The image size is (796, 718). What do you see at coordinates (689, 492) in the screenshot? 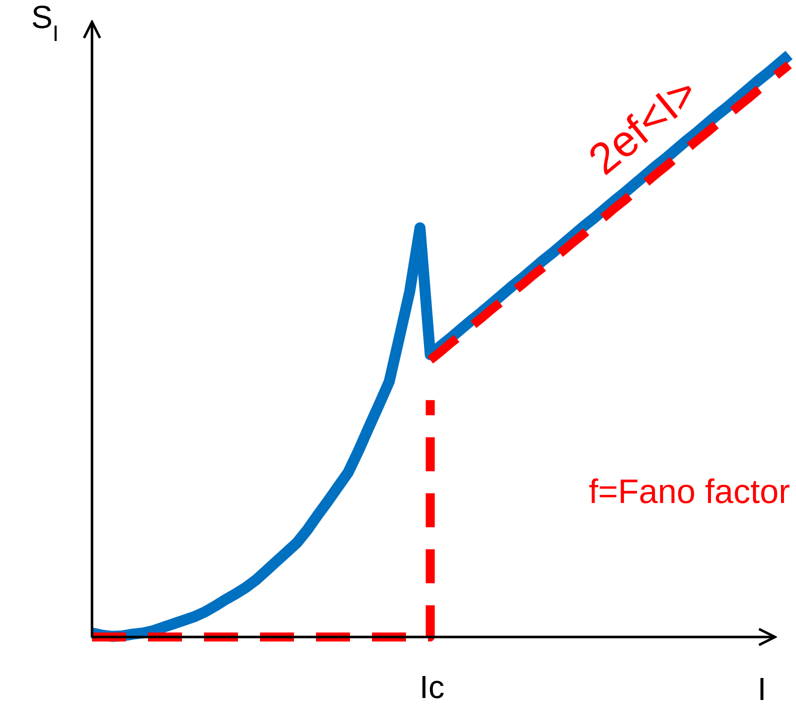
I see `annotation: f=Fano factor` at bounding box center [689, 492].